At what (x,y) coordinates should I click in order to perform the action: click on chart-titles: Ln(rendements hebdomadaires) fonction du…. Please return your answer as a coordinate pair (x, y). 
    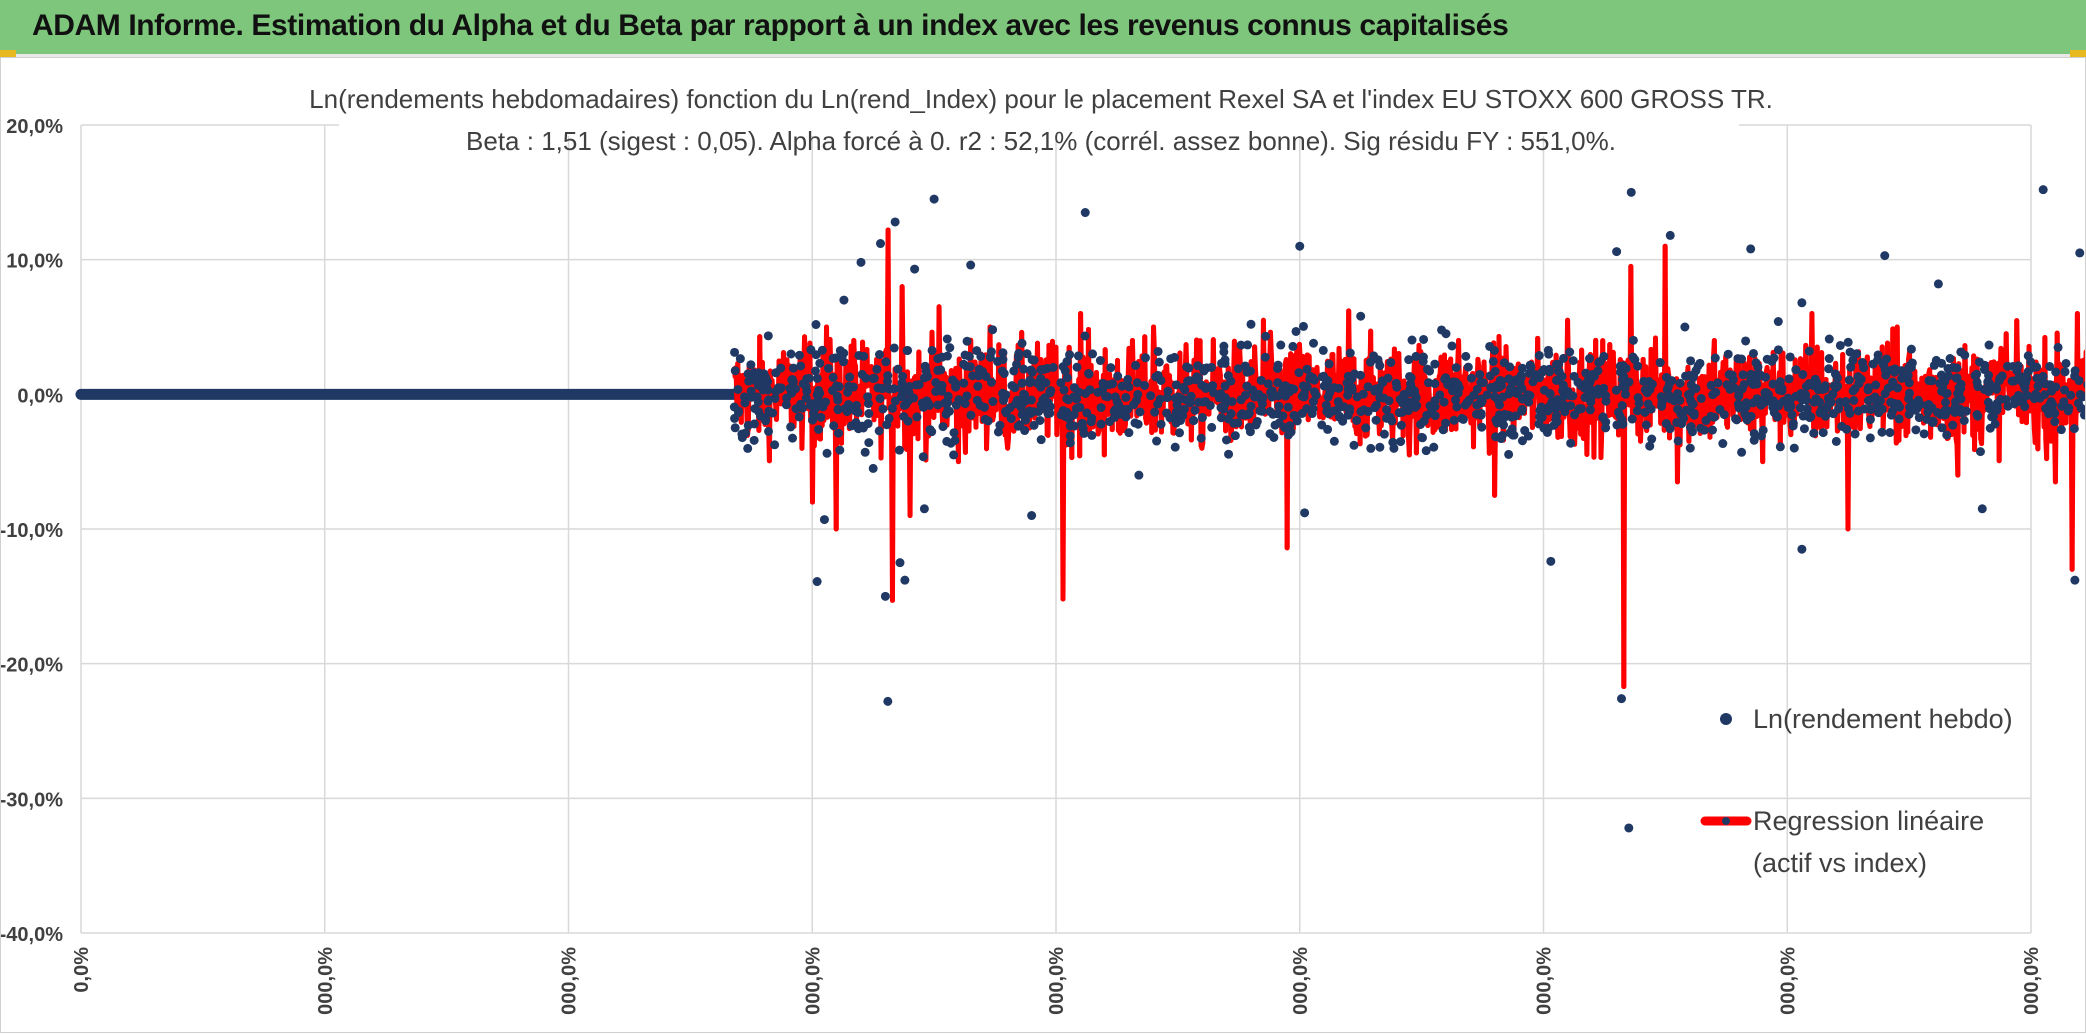
    Looking at the image, I should click on (1041, 110).